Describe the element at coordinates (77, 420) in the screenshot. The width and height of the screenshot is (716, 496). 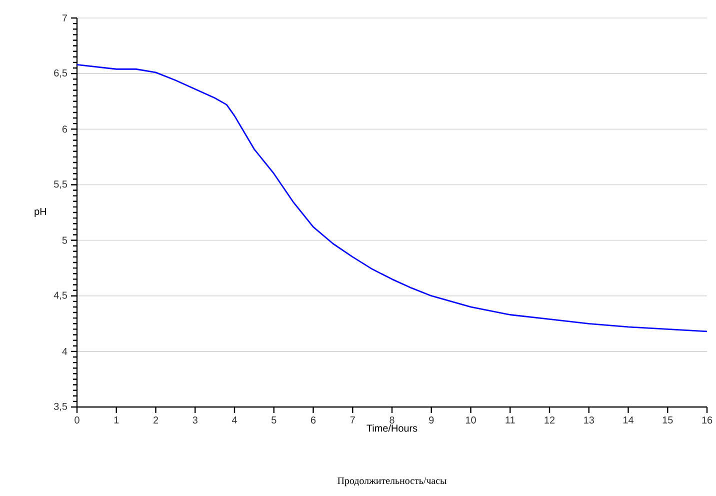
I see `x-tick-label: 0` at that location.